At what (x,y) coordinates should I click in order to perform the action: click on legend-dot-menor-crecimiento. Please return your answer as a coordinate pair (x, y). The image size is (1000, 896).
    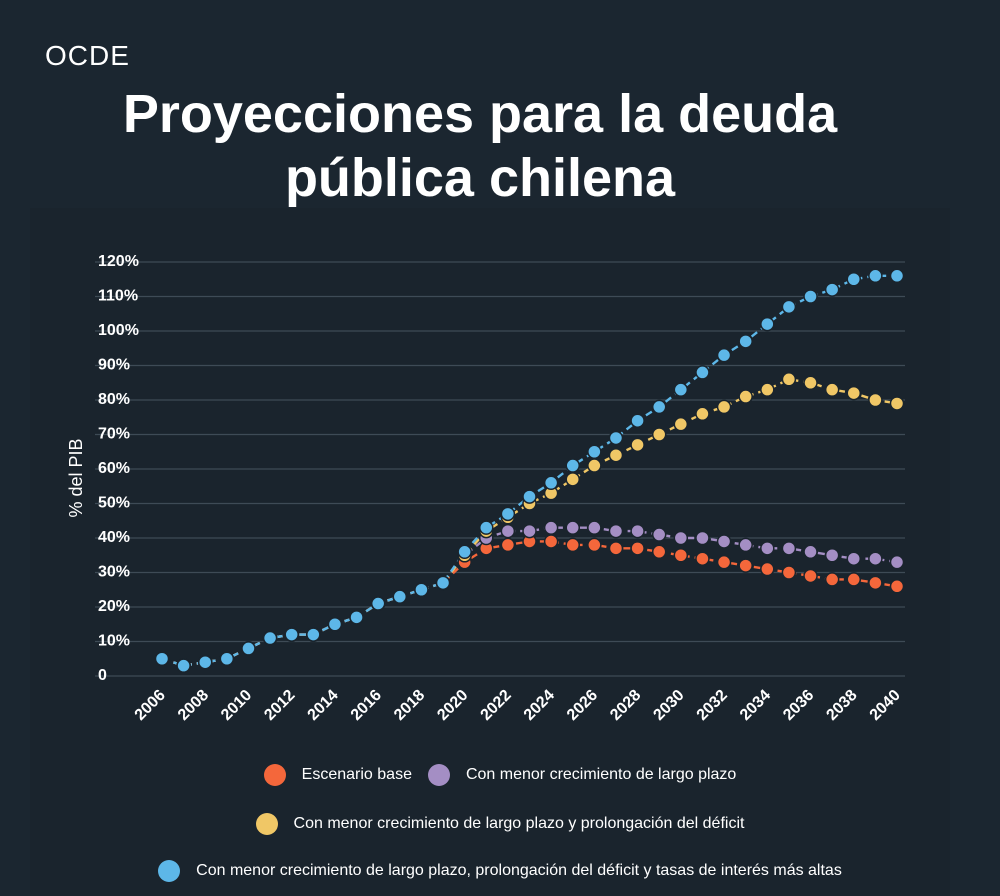
    Looking at the image, I should click on (438, 775).